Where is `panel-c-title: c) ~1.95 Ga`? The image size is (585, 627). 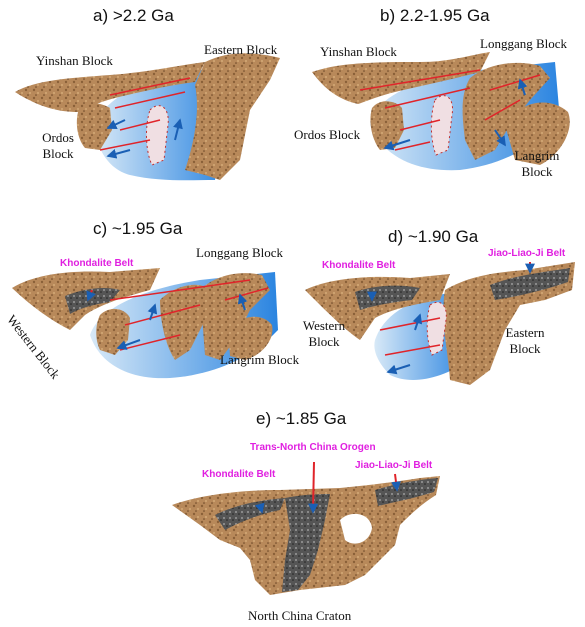 panel-c-title: c) ~1.95 Ga is located at coordinates (138, 228).